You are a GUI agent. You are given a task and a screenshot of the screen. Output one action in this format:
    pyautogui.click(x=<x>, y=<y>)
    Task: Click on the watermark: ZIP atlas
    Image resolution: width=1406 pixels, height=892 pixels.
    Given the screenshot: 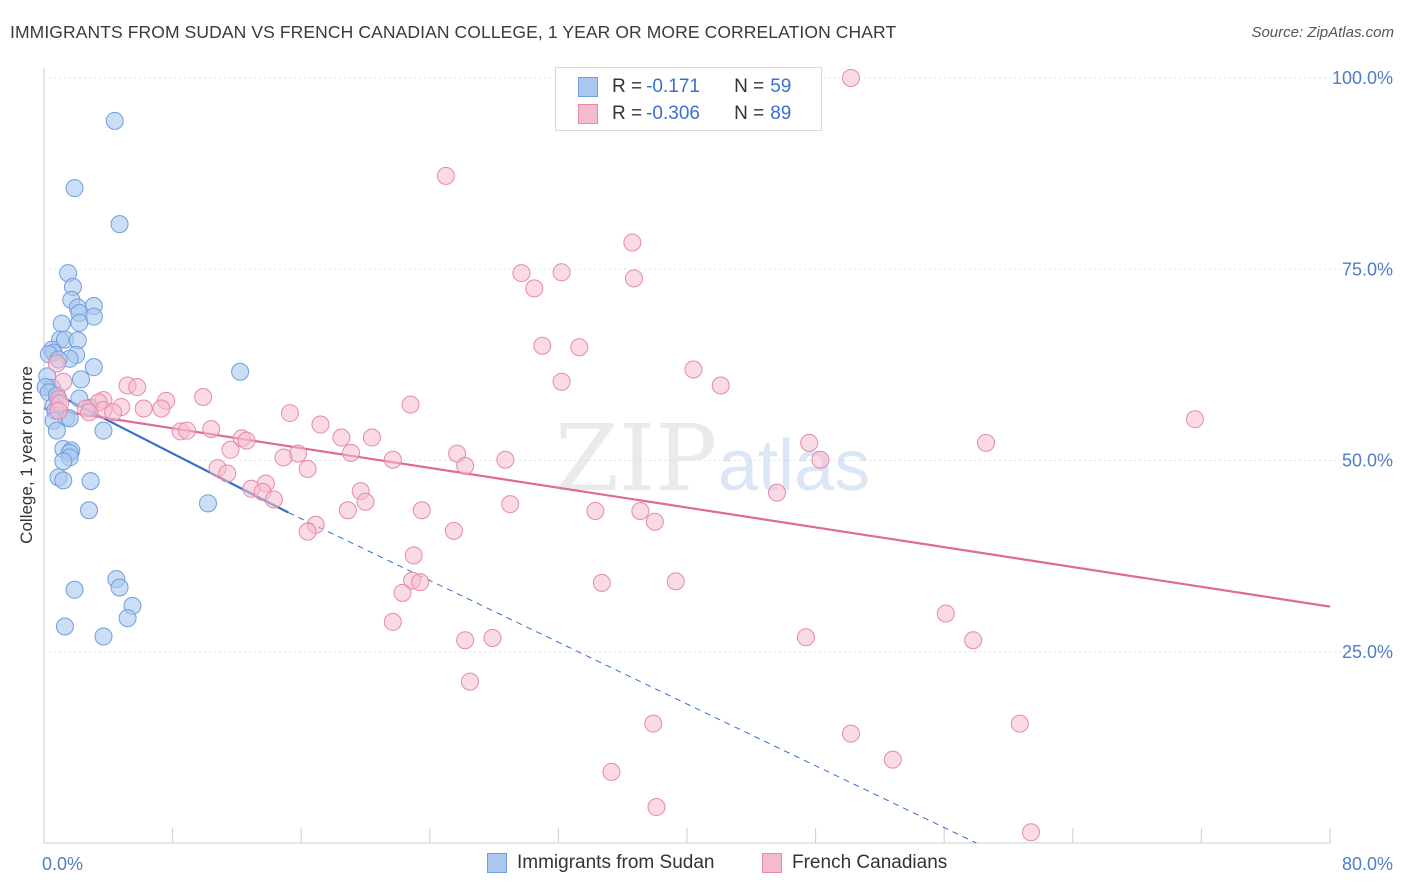 What is the action you would take?
    pyautogui.click(x=712, y=458)
    